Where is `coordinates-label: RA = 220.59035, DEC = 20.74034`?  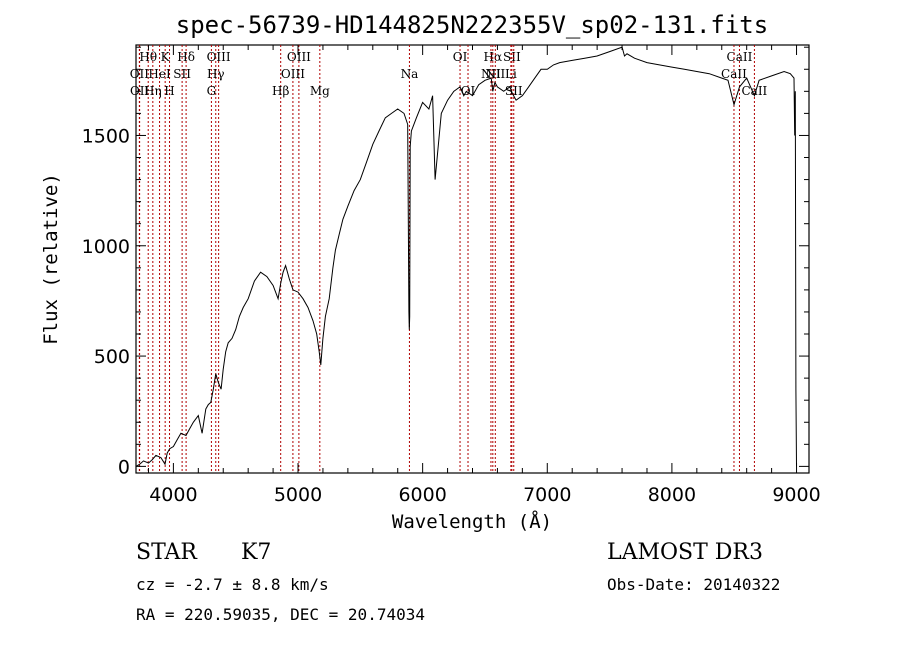 coordinates-label: RA = 220.59035, DEC = 20.74034 is located at coordinates (280, 614).